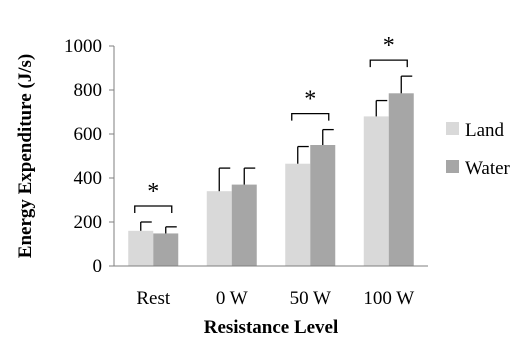 The width and height of the screenshot is (528, 347). What do you see at coordinates (376, 191) in the screenshot?
I see `bar-land-100-w` at bounding box center [376, 191].